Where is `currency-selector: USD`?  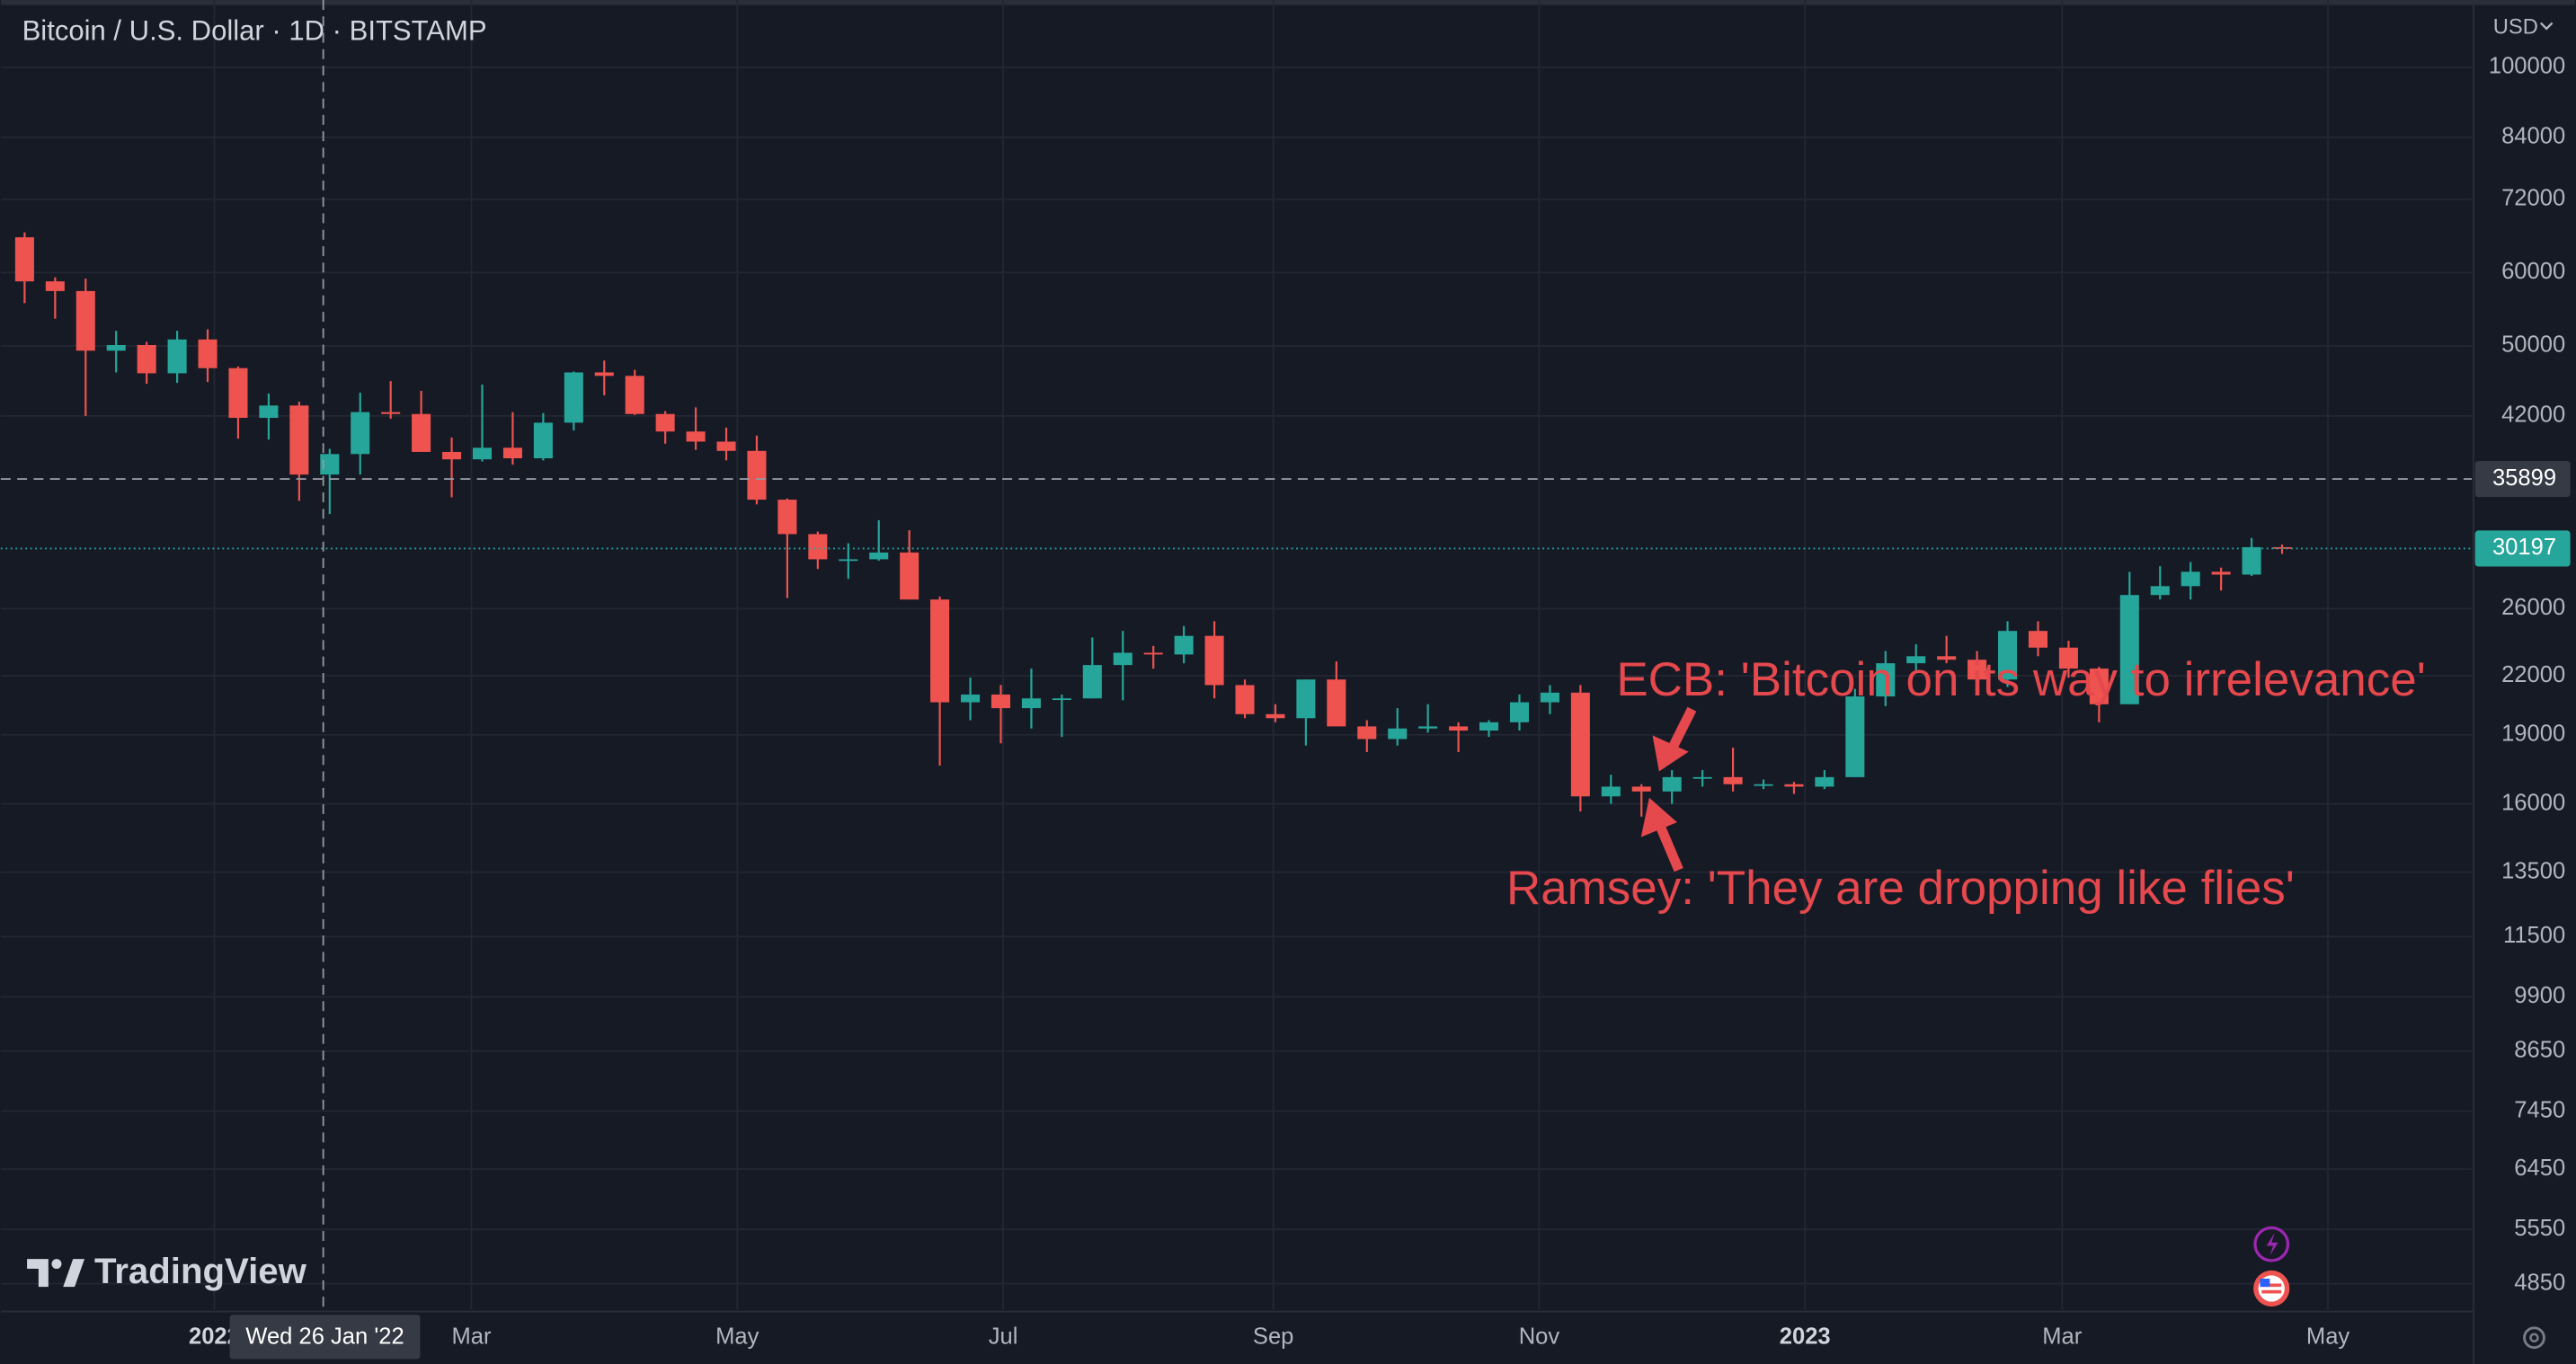 currency-selector: USD is located at coordinates (2515, 27).